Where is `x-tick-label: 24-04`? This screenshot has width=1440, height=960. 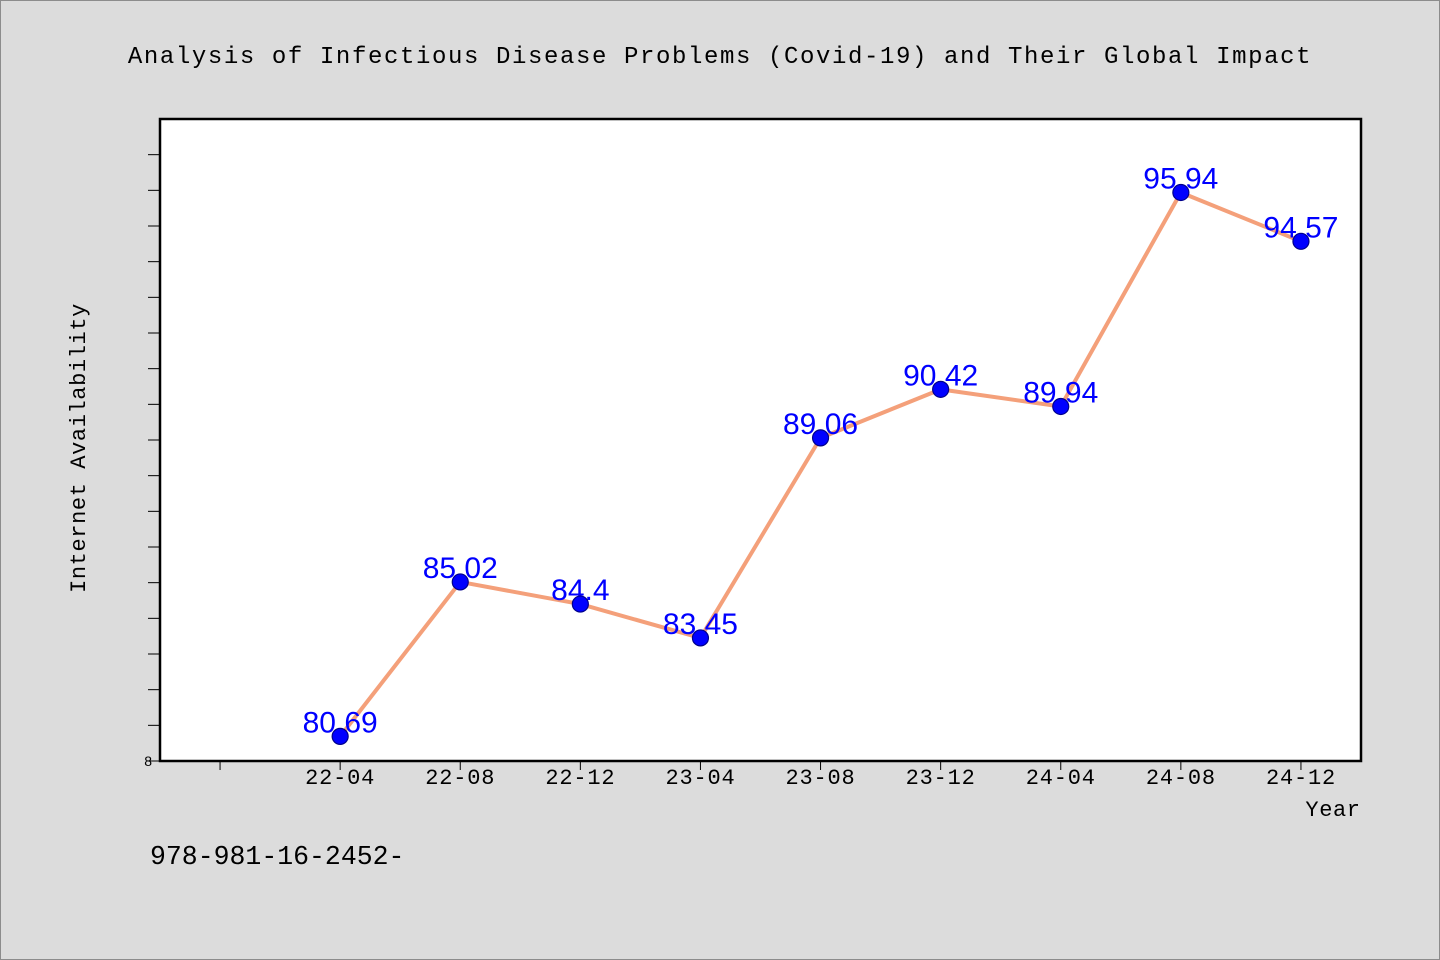
x-tick-label: 24-04 is located at coordinates (1061, 778).